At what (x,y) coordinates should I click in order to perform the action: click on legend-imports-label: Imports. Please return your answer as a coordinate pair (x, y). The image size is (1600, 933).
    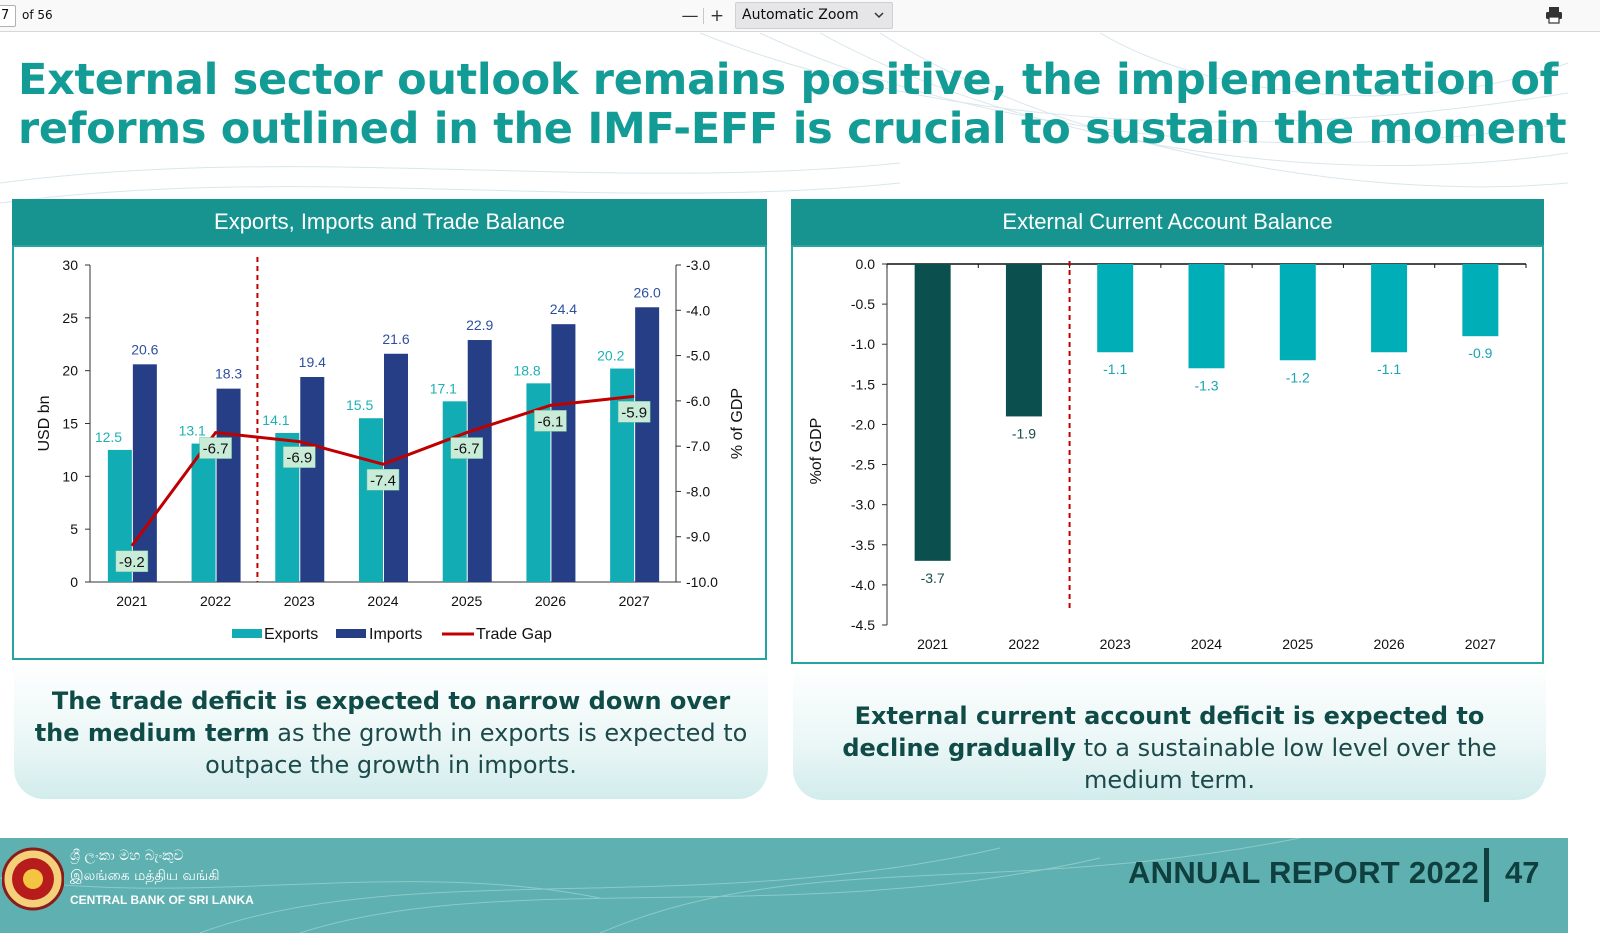
    Looking at the image, I should click on (395, 634).